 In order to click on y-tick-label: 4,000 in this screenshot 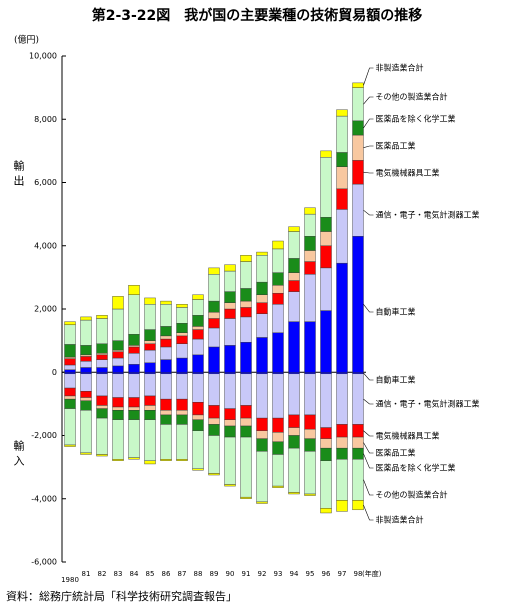, I will do `click(45, 245)`.